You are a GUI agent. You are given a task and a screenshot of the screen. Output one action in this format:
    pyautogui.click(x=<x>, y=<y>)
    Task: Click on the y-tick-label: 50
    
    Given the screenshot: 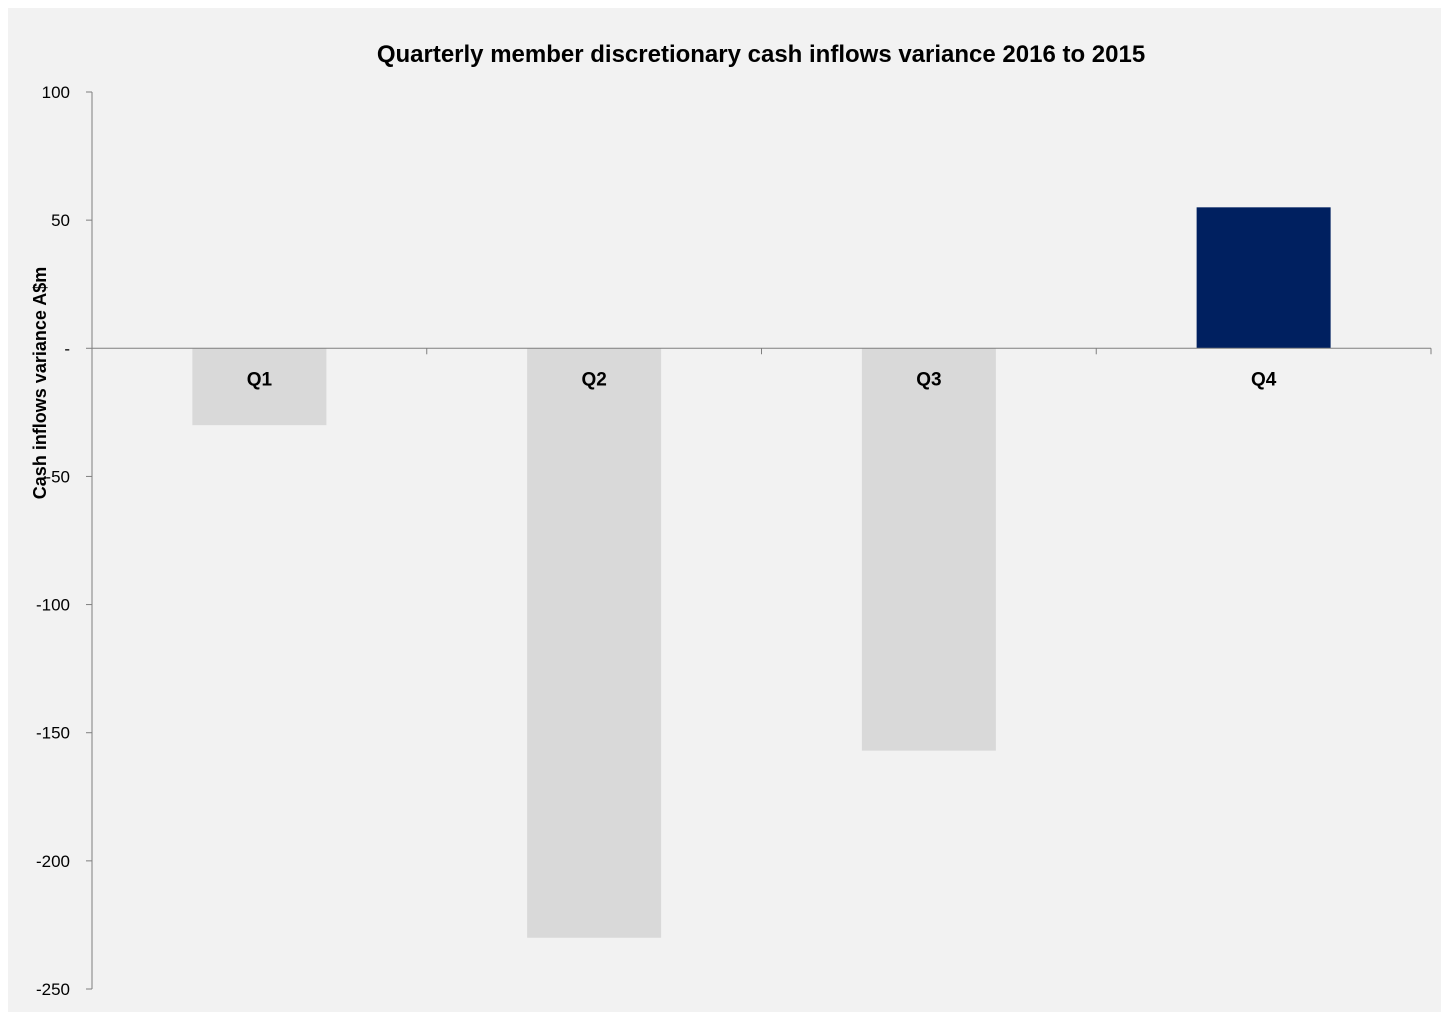 What is the action you would take?
    pyautogui.click(x=60, y=220)
    